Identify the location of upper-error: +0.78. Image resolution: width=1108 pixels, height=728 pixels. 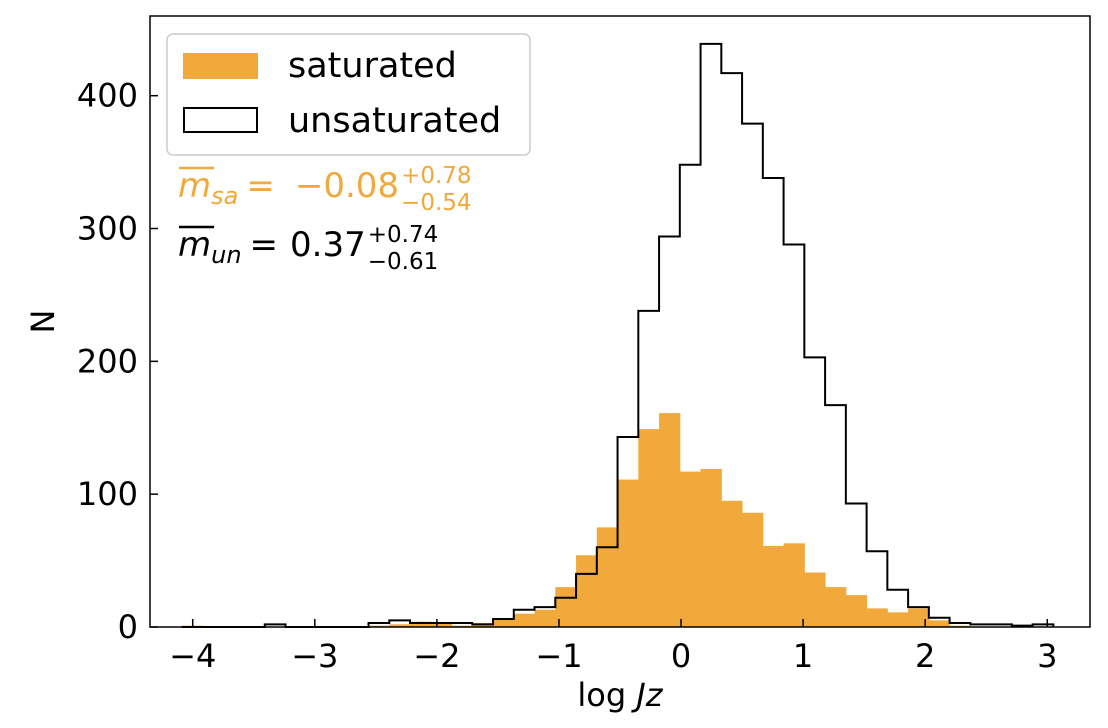
(436, 176).